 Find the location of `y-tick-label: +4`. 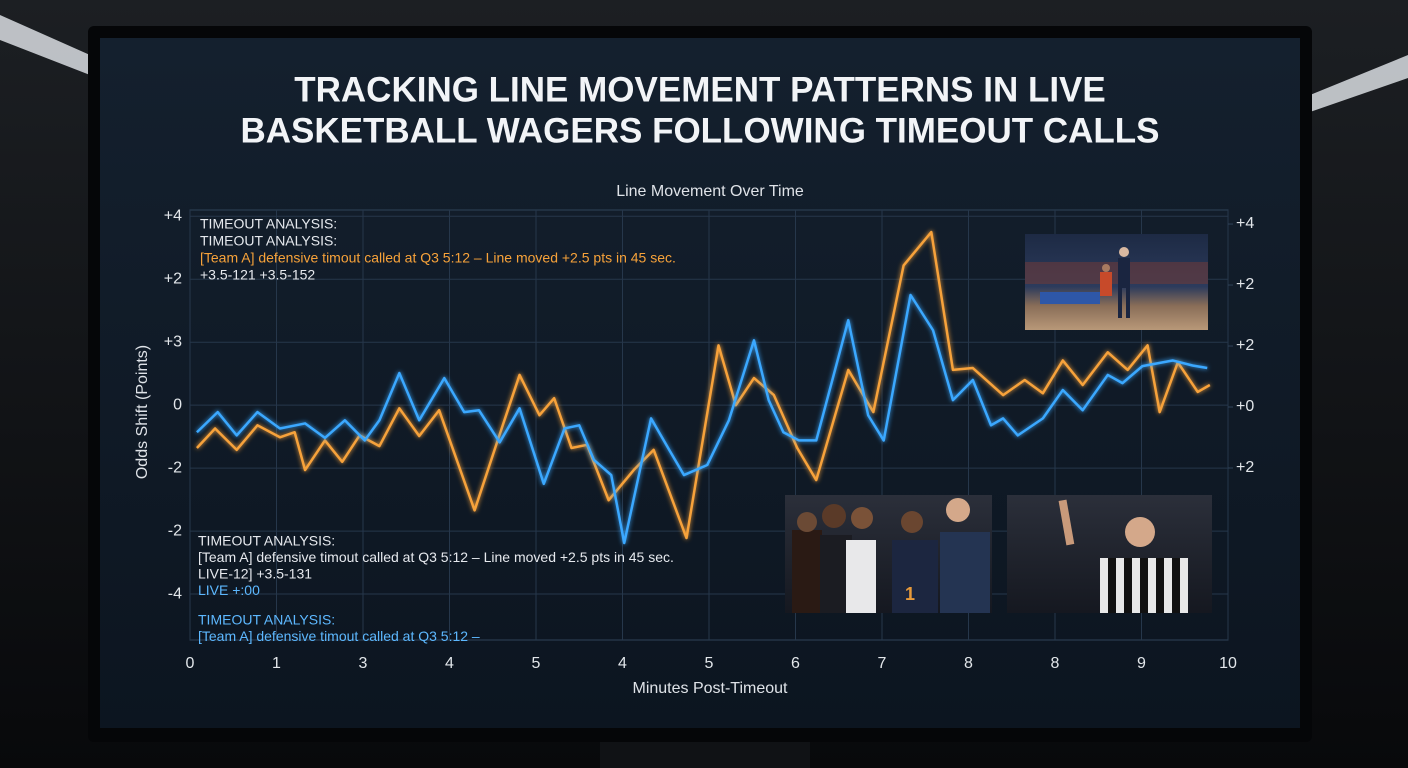

y-tick-label: +4 is located at coordinates (173, 216).